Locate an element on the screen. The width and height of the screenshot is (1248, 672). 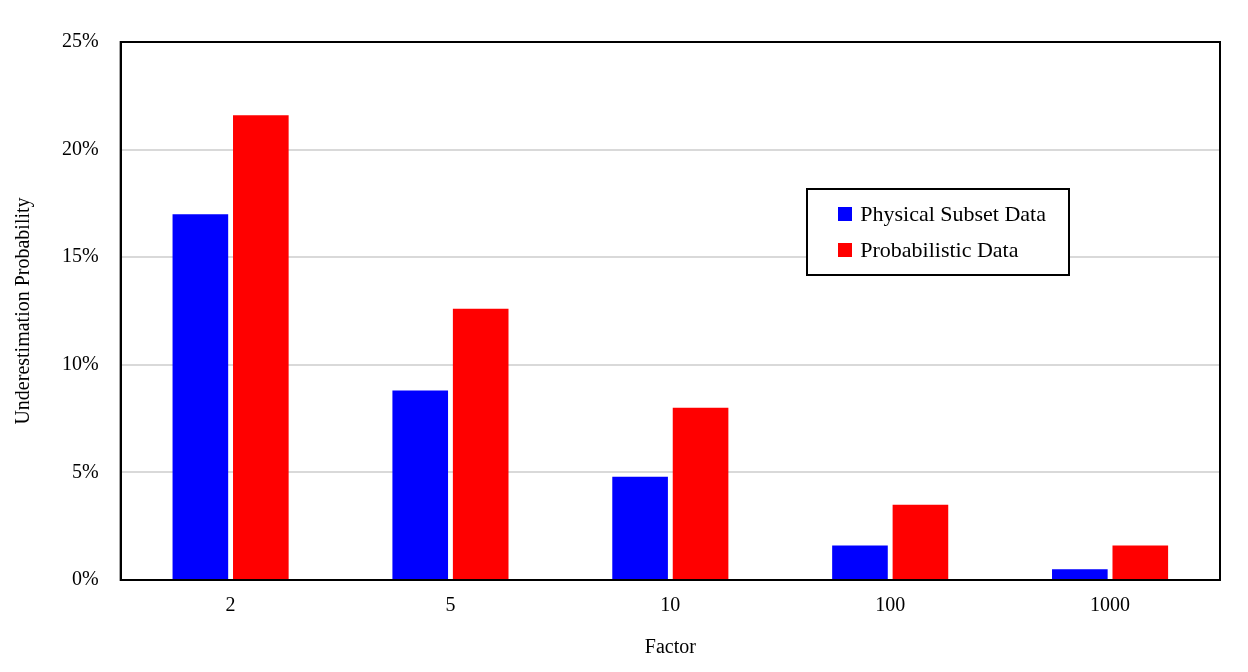
y-axis-title: Underestimation Probability is located at coordinates (23, 311).